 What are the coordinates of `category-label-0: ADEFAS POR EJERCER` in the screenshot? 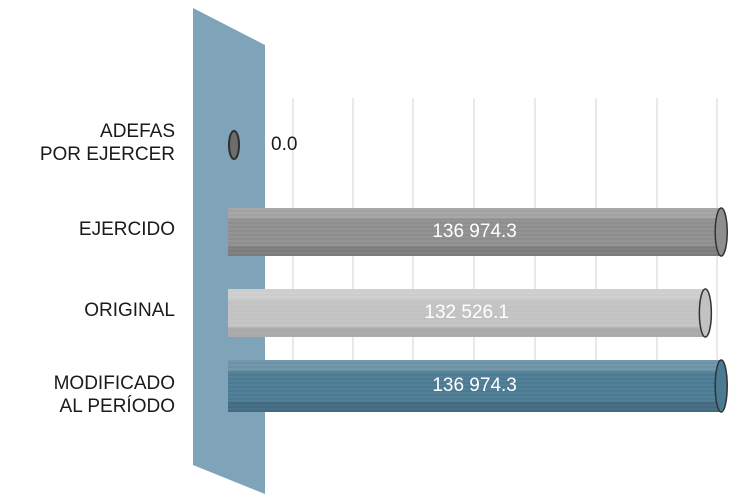 It's located at (107, 143).